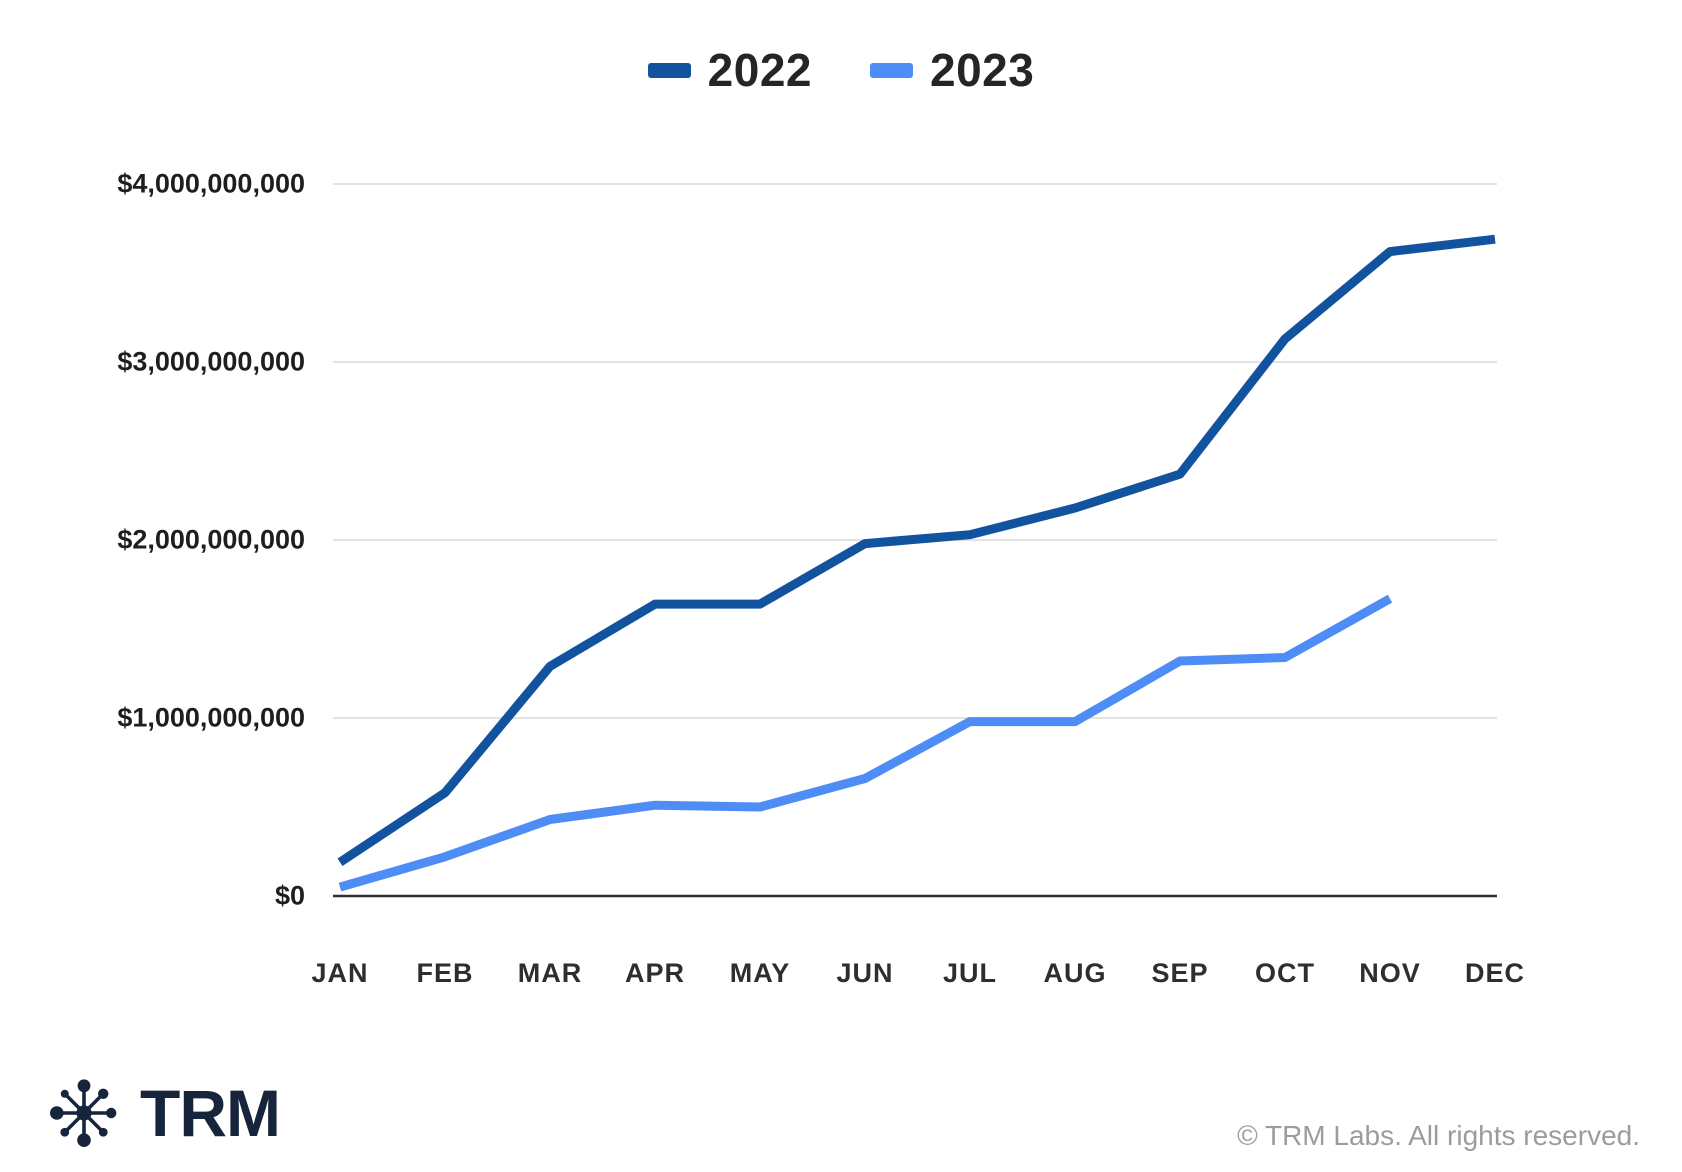  Describe the element at coordinates (445, 973) in the screenshot. I see `x-axis-label: FEB` at that location.